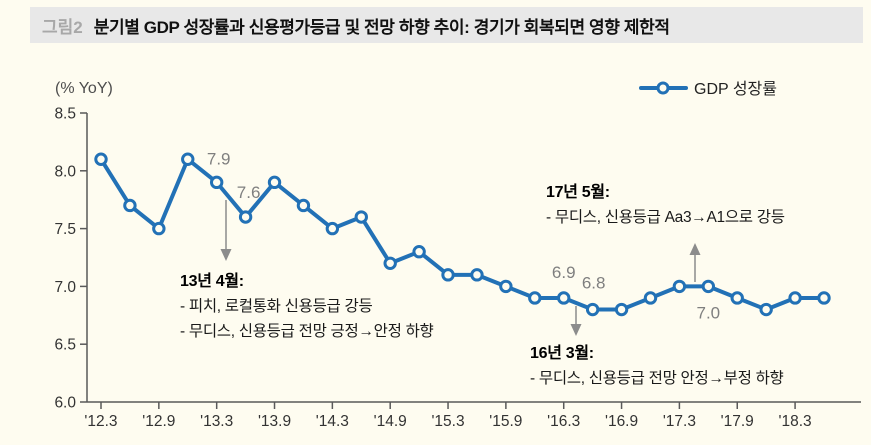  I want to click on data-point-value-label: 6.8, so click(594, 283).